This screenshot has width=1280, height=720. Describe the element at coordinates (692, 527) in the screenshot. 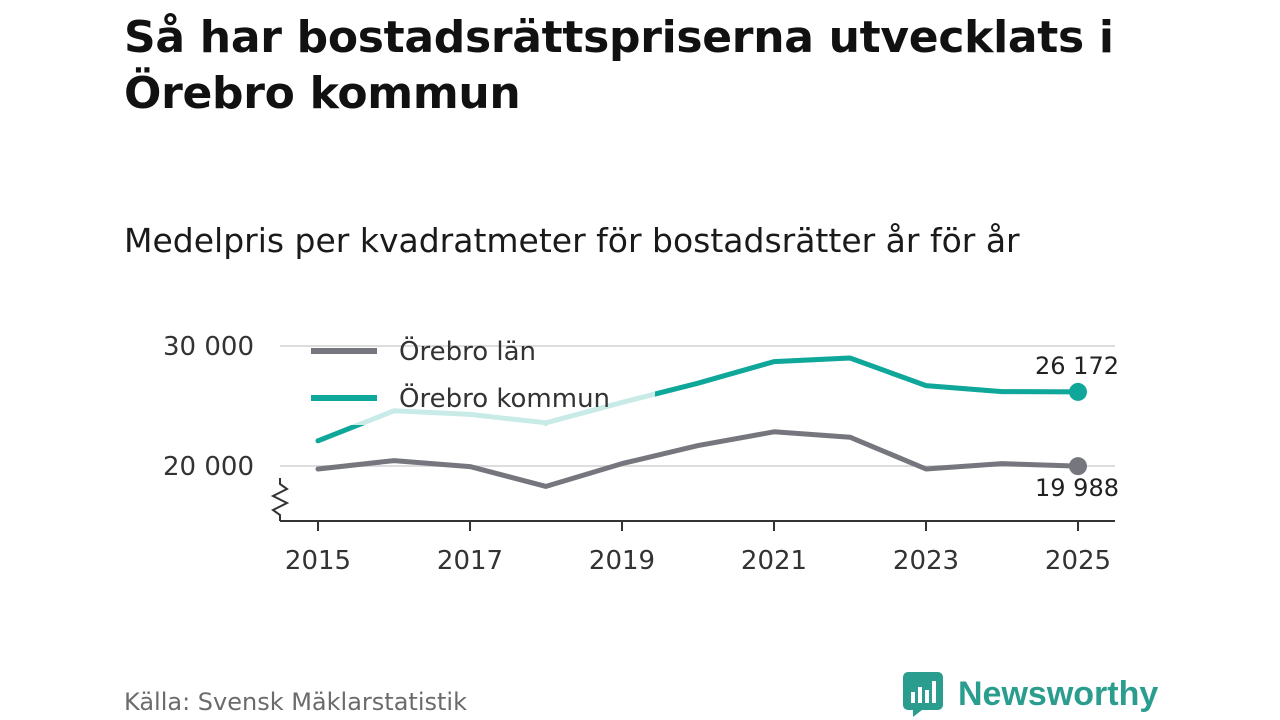

I see `axis-layer: 2015 2017 2019 2021 2023 2025` at that location.